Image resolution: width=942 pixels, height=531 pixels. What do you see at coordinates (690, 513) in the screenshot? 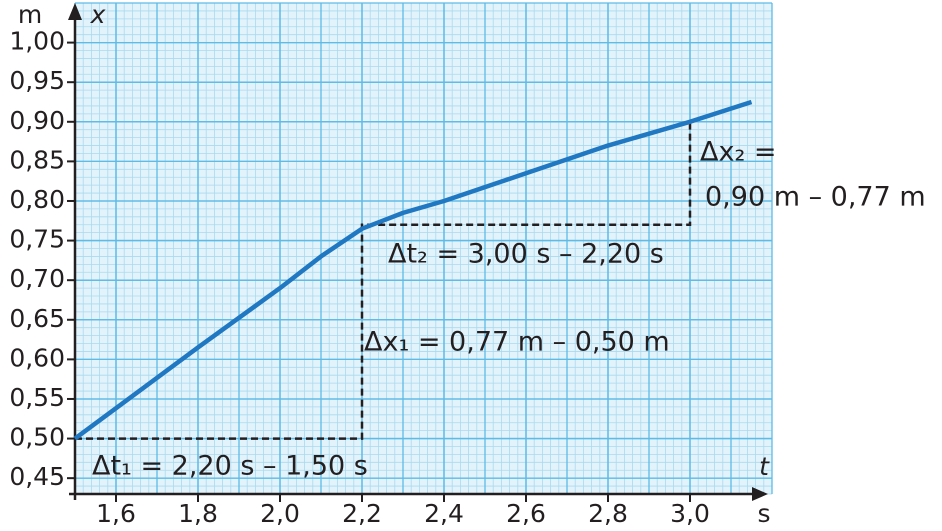
I see `x-tick-label: 3,0` at bounding box center [690, 513].